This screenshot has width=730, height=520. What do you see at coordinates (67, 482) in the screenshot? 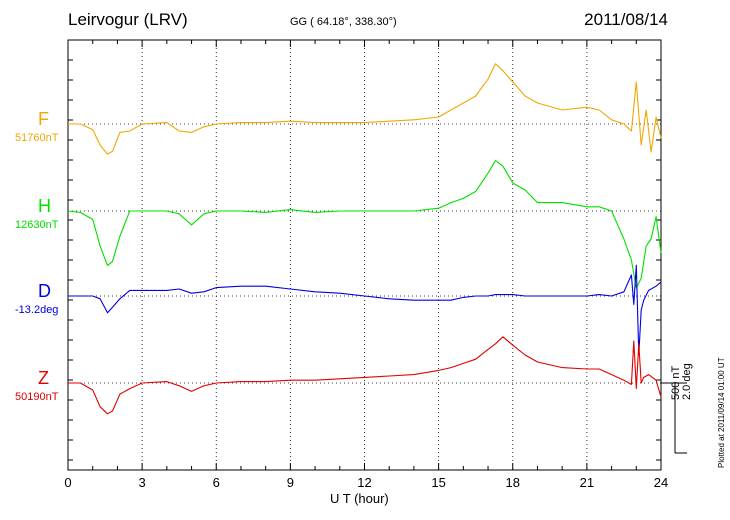
I see `x-tick-label-0: 0` at bounding box center [67, 482].